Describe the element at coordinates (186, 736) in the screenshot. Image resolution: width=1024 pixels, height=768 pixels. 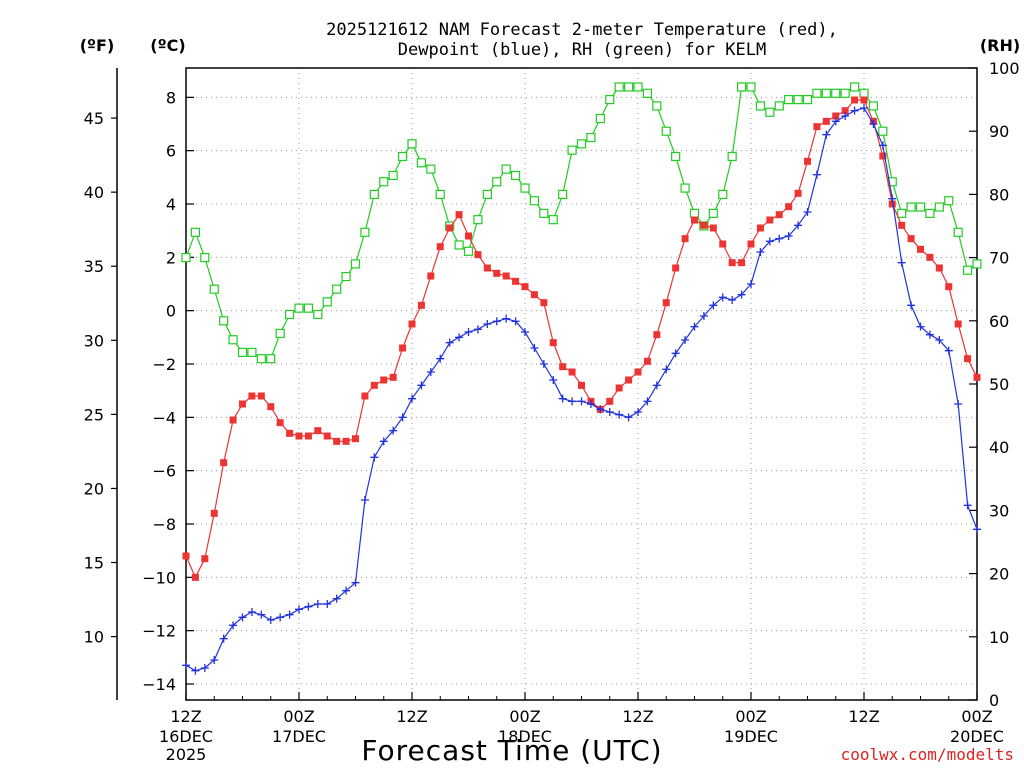
I see `date-tick-label: 16DEC` at that location.